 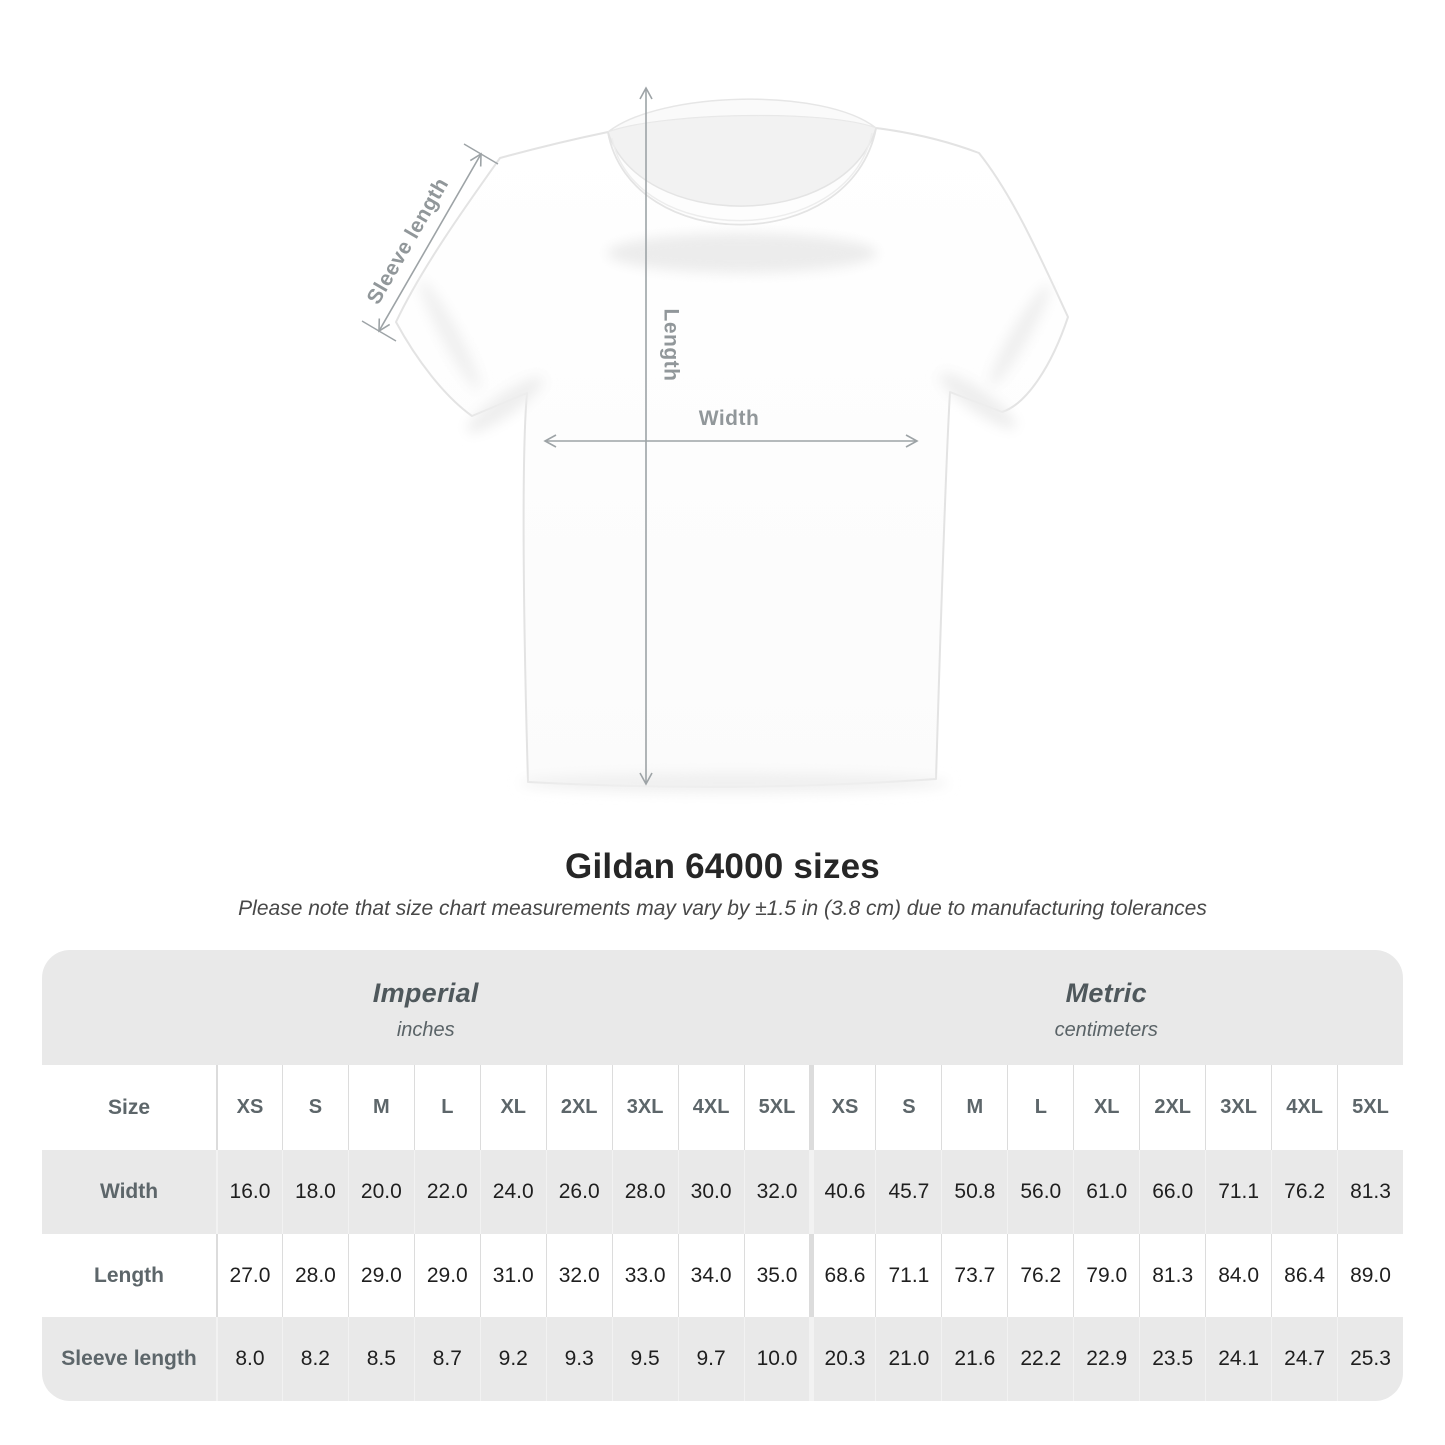 I want to click on length-metric-value: 76.2, so click(x=1040, y=1275).